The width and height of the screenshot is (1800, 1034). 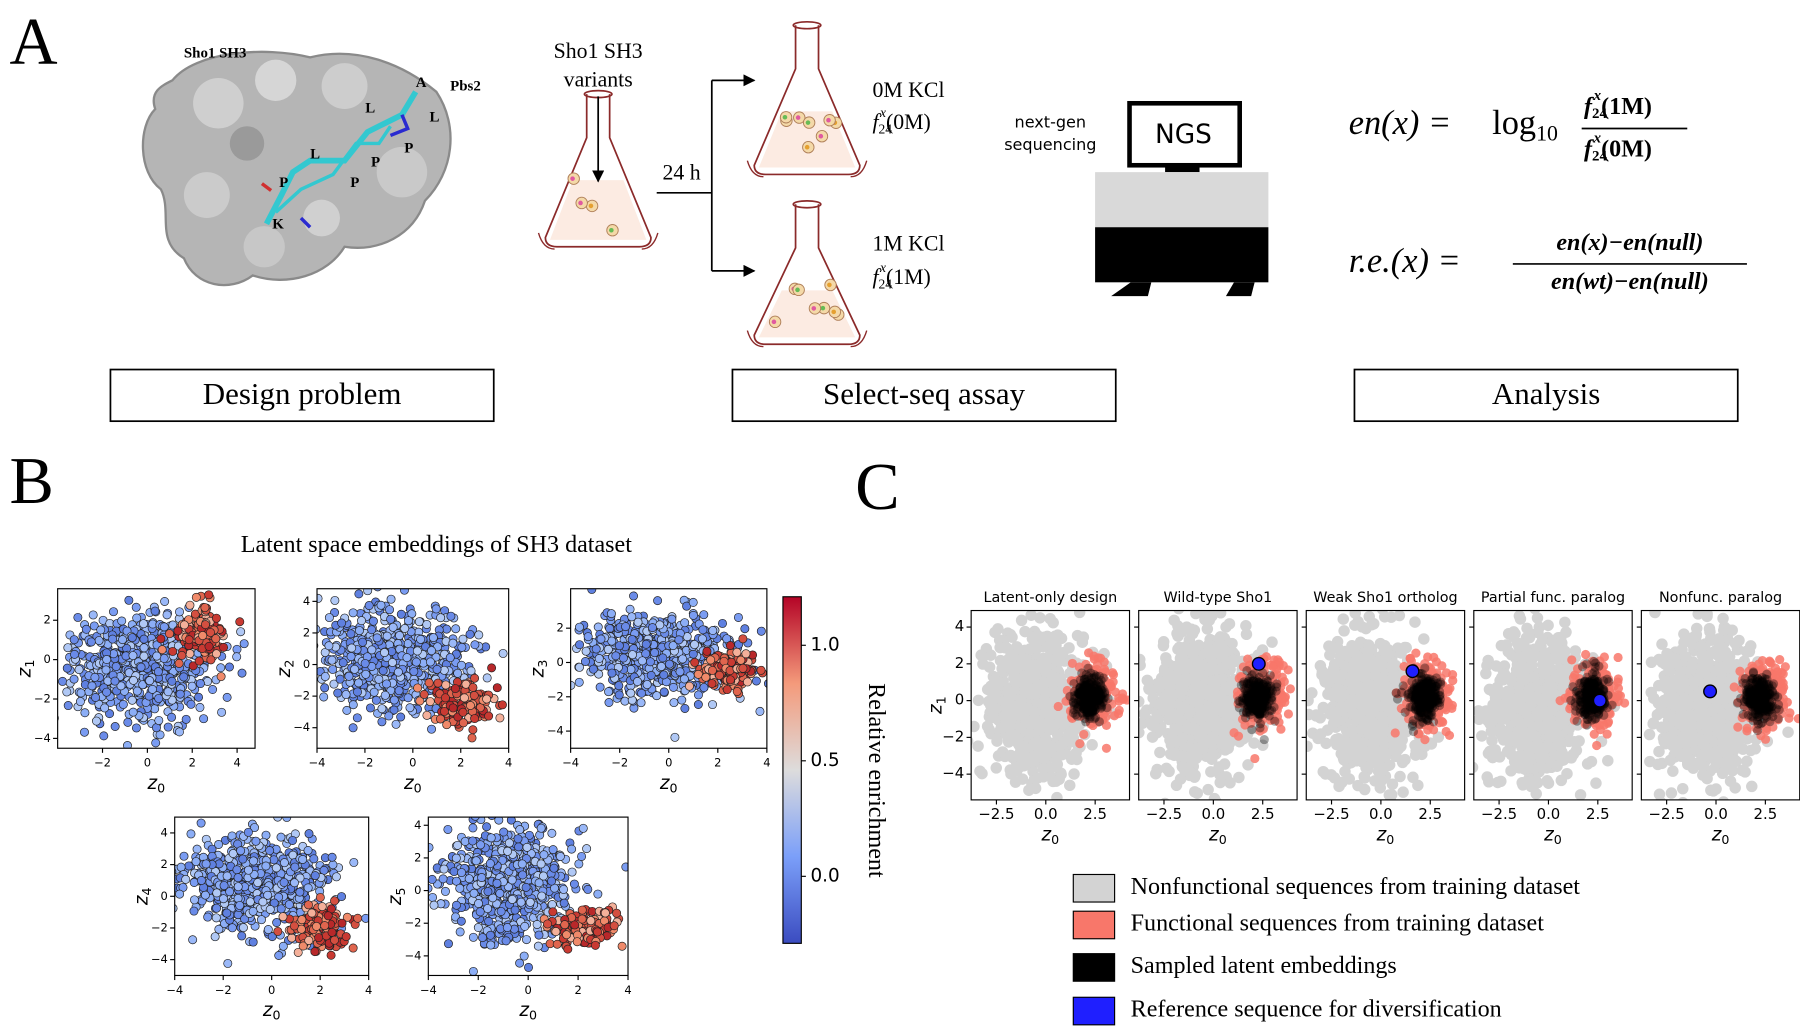 What do you see at coordinates (1405, 261) in the screenshot?
I see `formula-lhs: r.e.(x) =` at bounding box center [1405, 261].